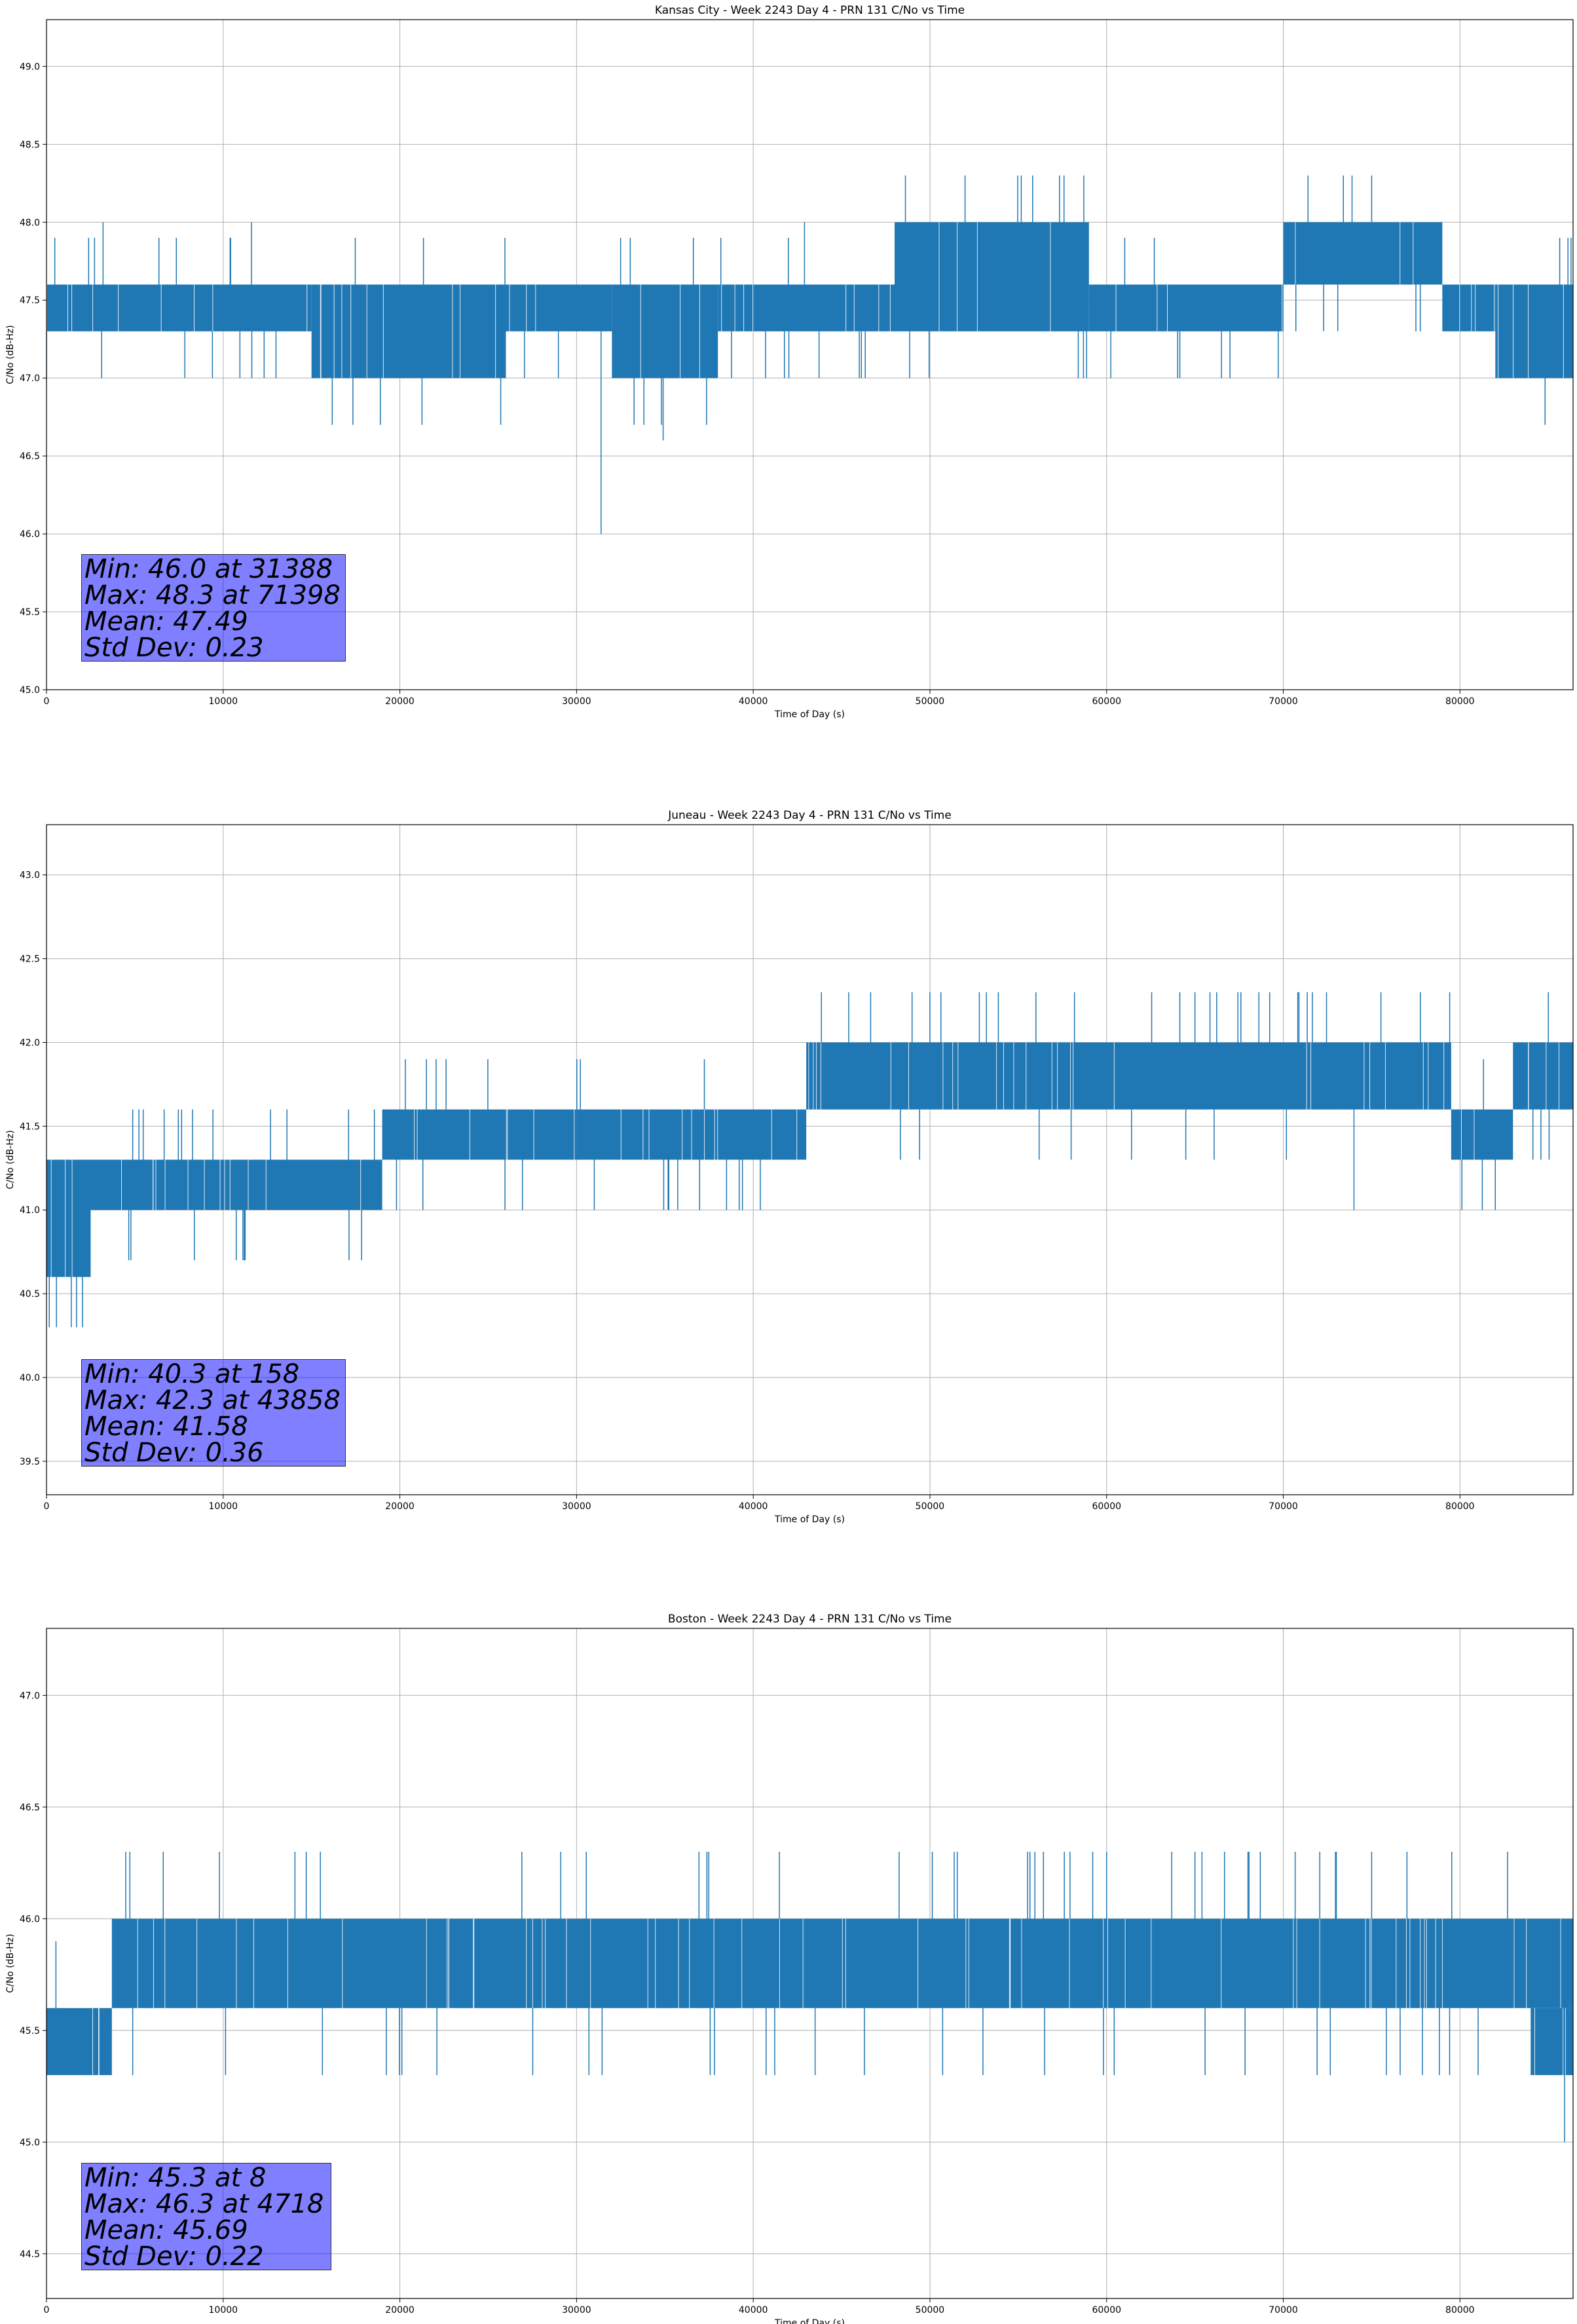 The width and height of the screenshot is (1577, 2324). I want to click on y-tick-label: 40.5, so click(30, 1294).